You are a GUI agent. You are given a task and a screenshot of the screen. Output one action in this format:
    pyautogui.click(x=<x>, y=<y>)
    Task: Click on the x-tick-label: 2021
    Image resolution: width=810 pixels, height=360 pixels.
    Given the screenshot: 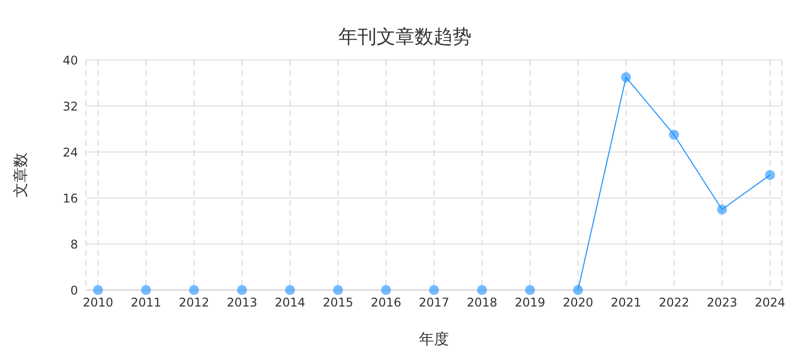 What is the action you would take?
    pyautogui.click(x=626, y=303)
    